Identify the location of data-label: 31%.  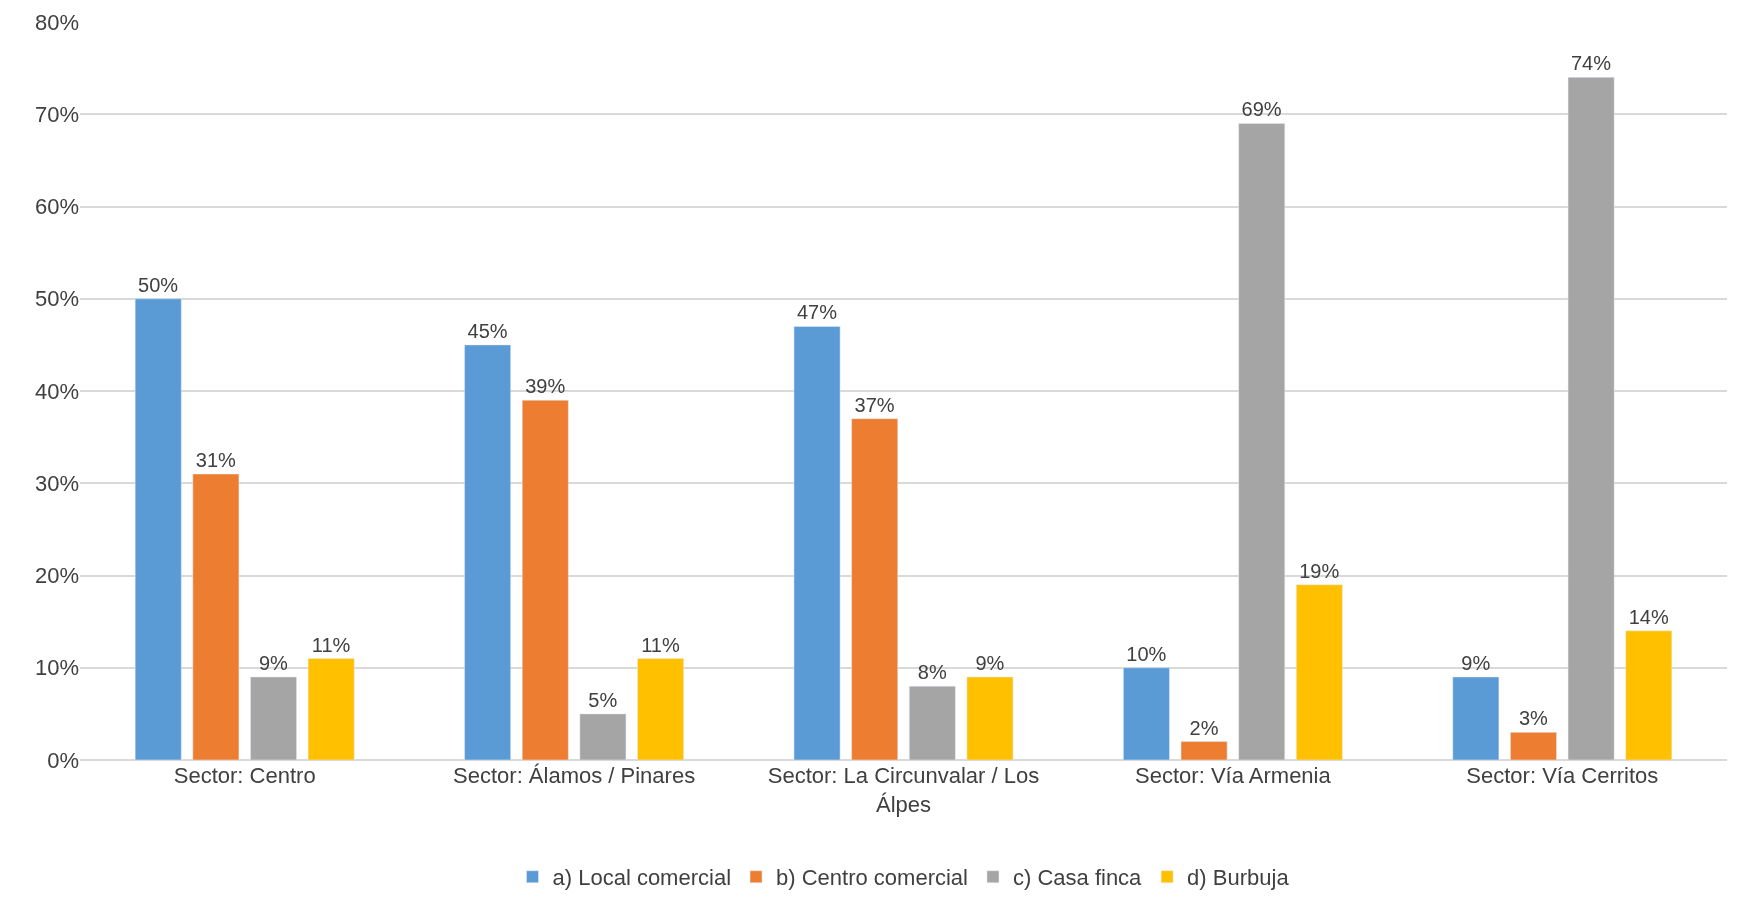
(215, 460).